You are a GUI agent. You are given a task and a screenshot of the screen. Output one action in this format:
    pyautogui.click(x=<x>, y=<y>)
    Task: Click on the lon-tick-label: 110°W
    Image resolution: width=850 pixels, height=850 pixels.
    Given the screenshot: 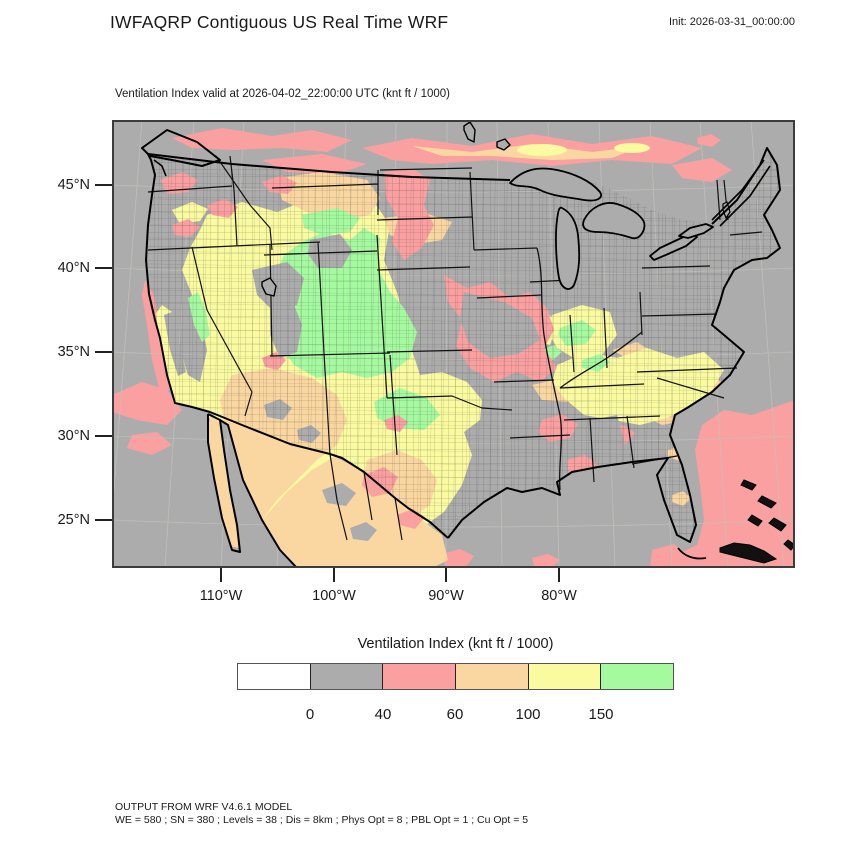 What is the action you would take?
    pyautogui.click(x=221, y=596)
    